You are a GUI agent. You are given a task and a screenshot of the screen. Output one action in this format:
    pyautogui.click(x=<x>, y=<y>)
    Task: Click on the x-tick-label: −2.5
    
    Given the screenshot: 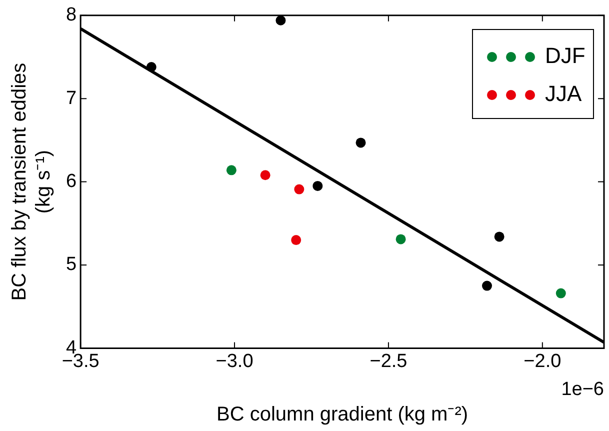 What is the action you would take?
    pyautogui.click(x=389, y=361)
    